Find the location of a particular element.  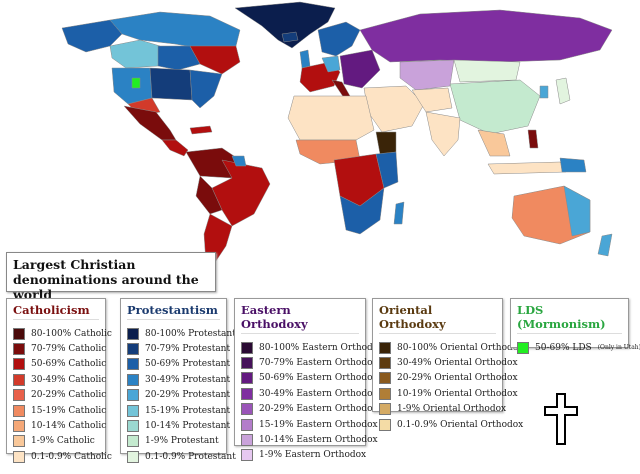

latin-cross-icon is located at coordinates (561, 419).